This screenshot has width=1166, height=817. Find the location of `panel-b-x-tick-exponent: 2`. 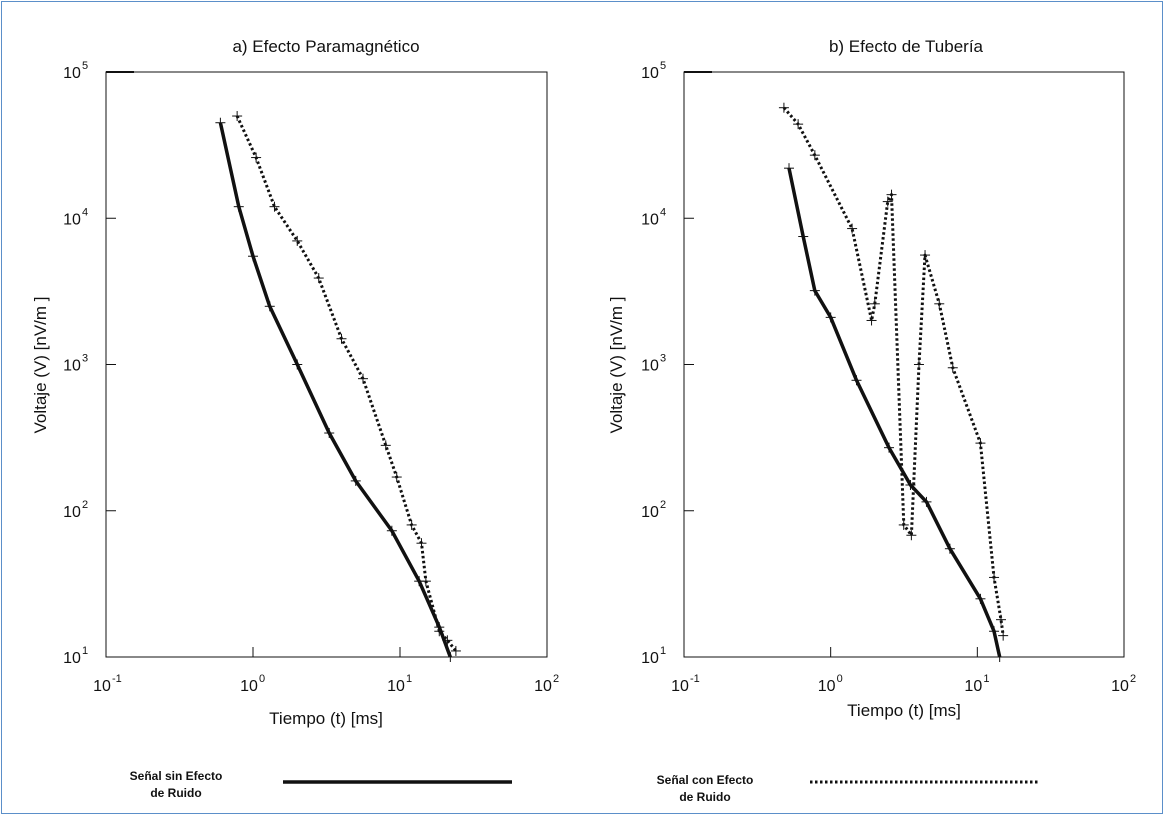

panel-b-x-tick-exponent: 2 is located at coordinates (1133, 679).